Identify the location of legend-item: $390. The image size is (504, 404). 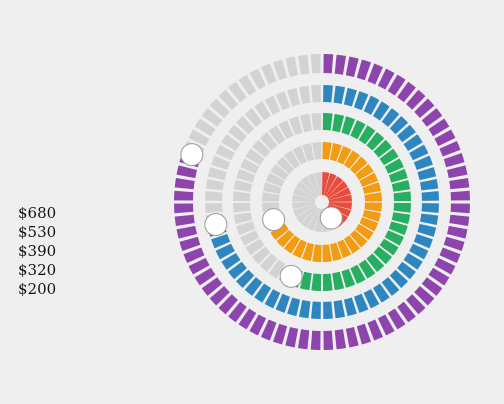
(37, 251).